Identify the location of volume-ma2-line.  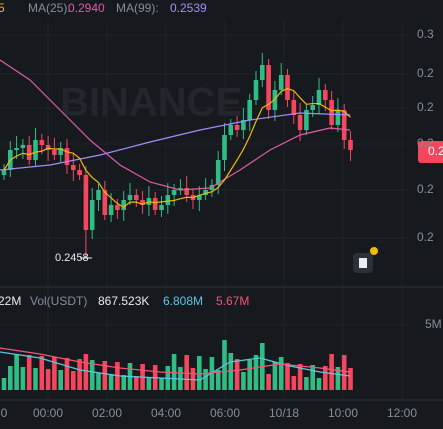
(175, 361).